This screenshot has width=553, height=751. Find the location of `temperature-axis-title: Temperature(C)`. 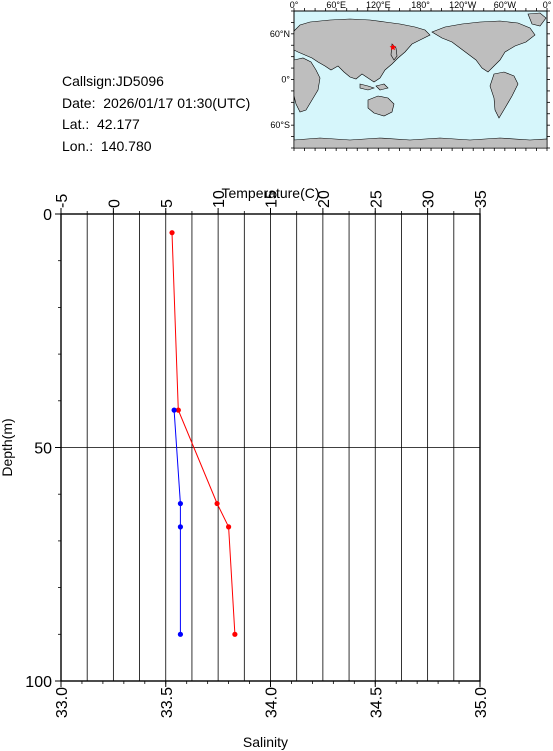

temperature-axis-title: Temperature(C) is located at coordinates (270, 193).